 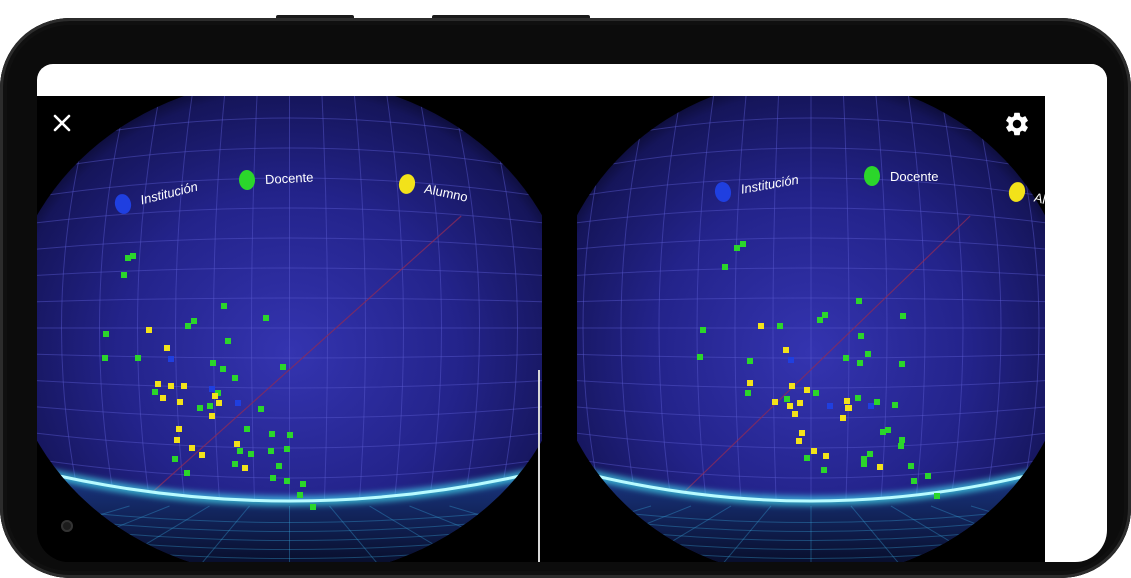 I want to click on settings-button, so click(x=1017, y=124).